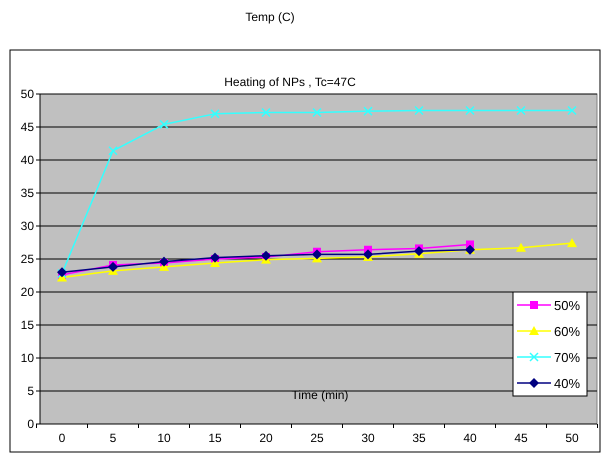 The height and width of the screenshot is (457, 603). What do you see at coordinates (419, 438) in the screenshot?
I see `x-tick-label: 35` at bounding box center [419, 438].